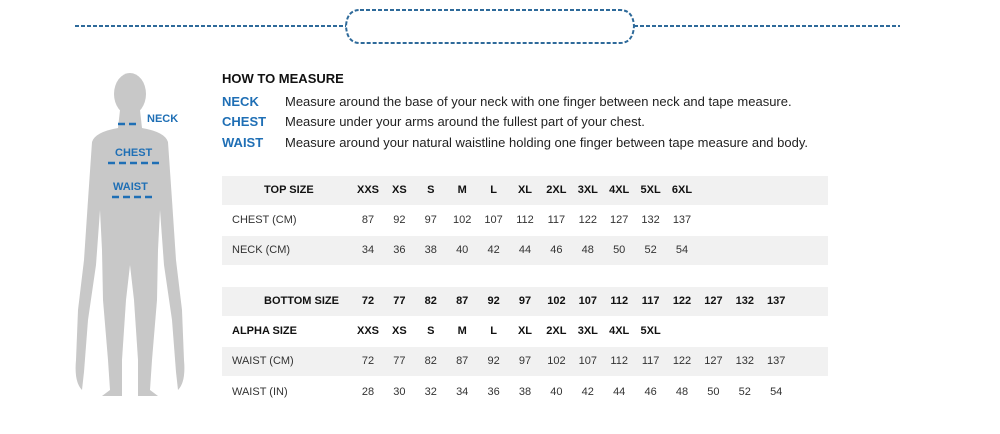  I want to click on top-size-row: TOP SIZE XXS XS S M L XL 2XL 3XL 4XL 5XL 6XL, so click(525, 190).